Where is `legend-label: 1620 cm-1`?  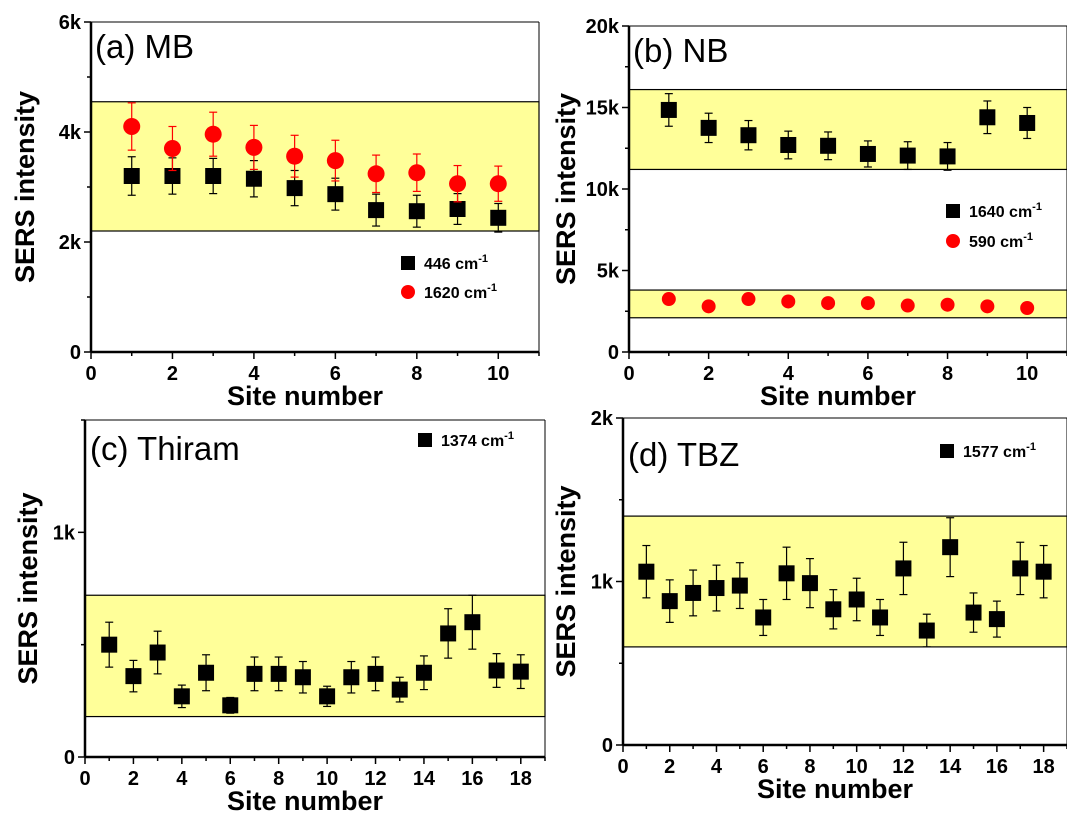
legend-label: 1620 cm-1 is located at coordinates (460, 292).